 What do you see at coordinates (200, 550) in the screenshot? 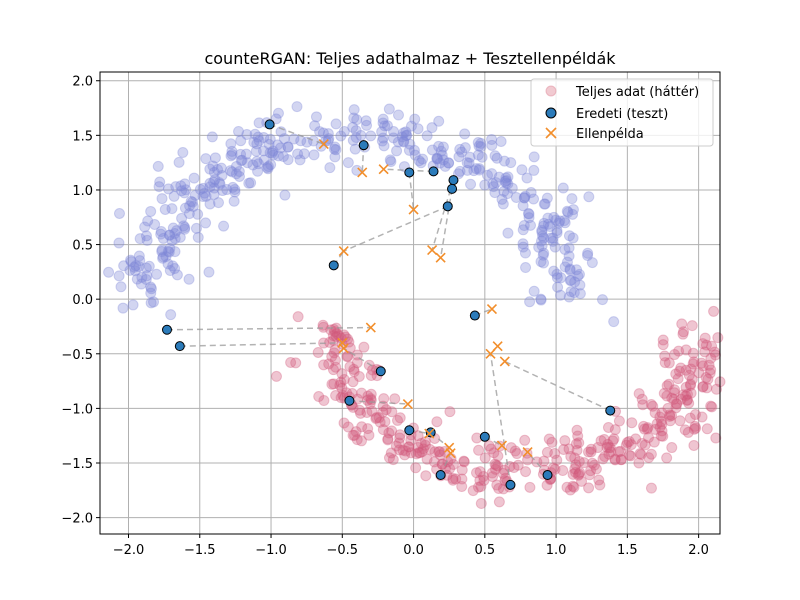
I see `x-tick-label: −1.5` at bounding box center [200, 550].